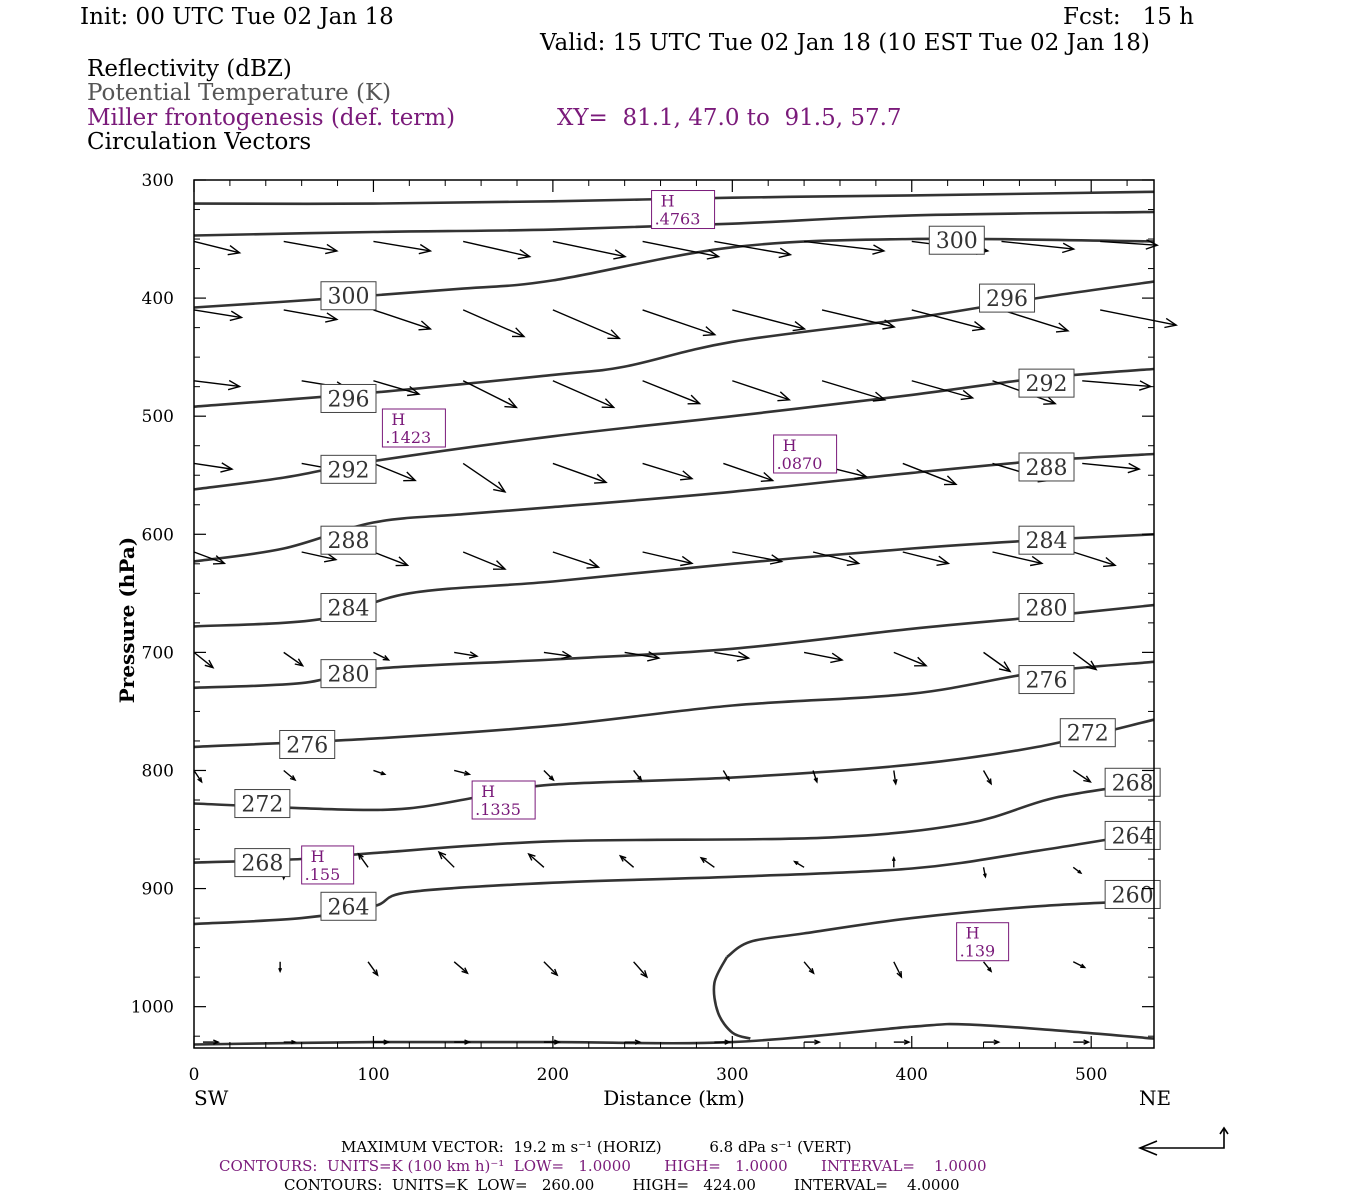  Describe the element at coordinates (127, 620) in the screenshot. I see `y-axis-label: Pressure (hPa)` at that location.